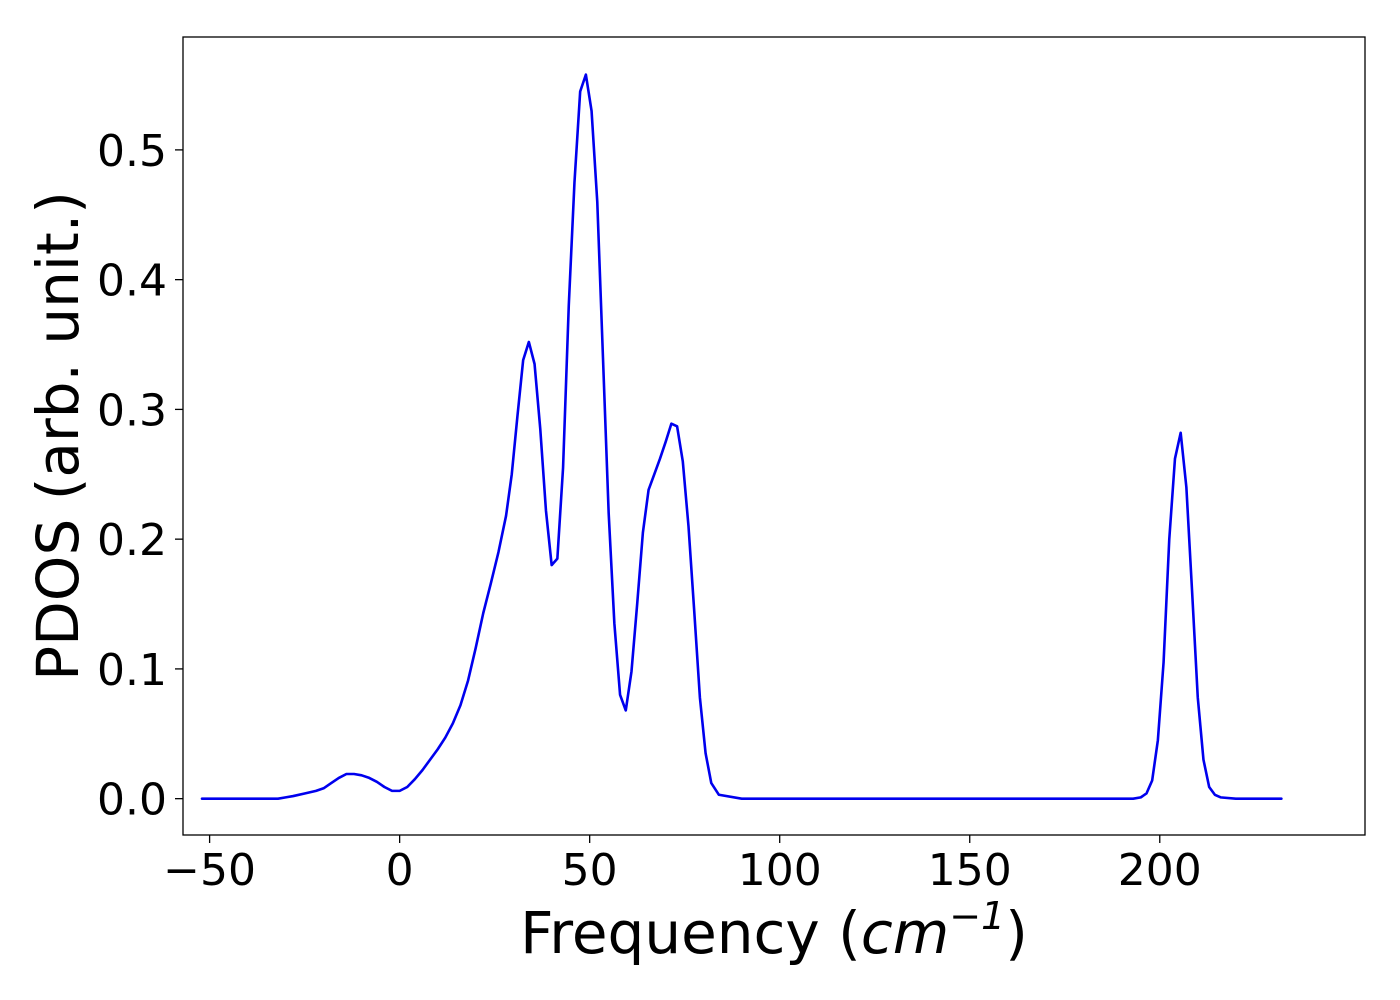 This screenshot has height=1000, width=1400. What do you see at coordinates (58, 436) in the screenshot?
I see `y-axis-title: PDOS (arb. unit.)` at bounding box center [58, 436].